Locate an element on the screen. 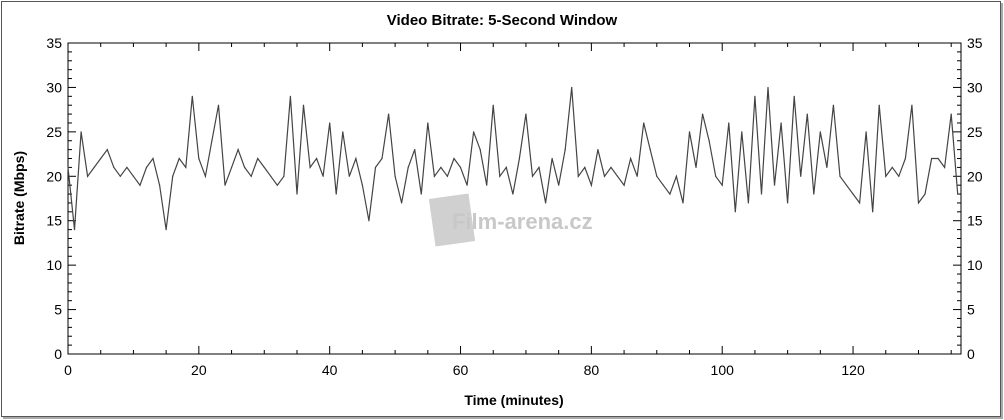 Image resolution: width=1004 pixels, height=420 pixels. watermark-text: Film-arena.cz is located at coordinates (522, 221).